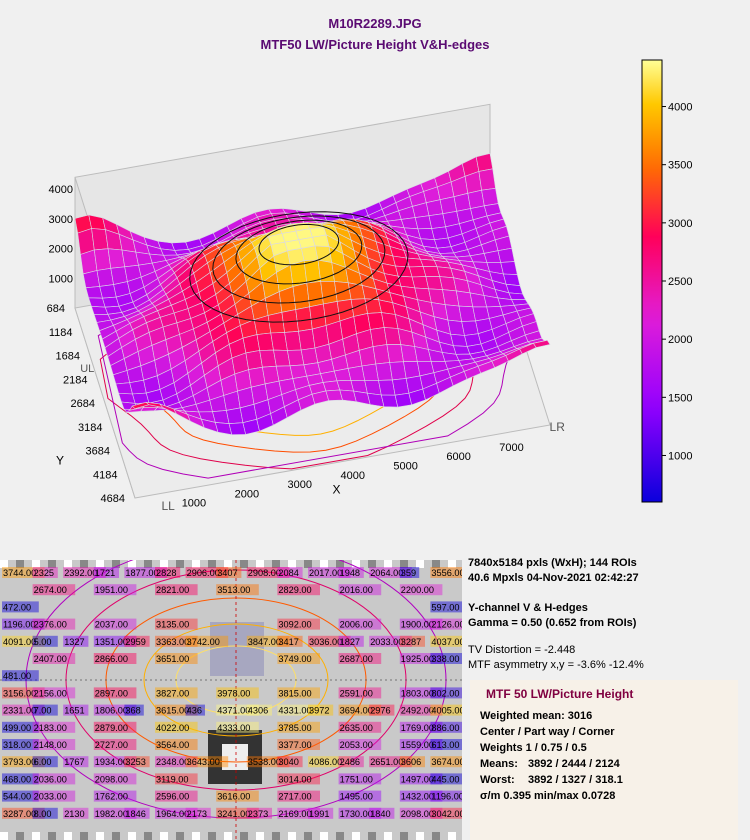 Image resolution: width=750 pixels, height=840 pixels. I want to click on roi-value: 1762.00, so click(111, 797).